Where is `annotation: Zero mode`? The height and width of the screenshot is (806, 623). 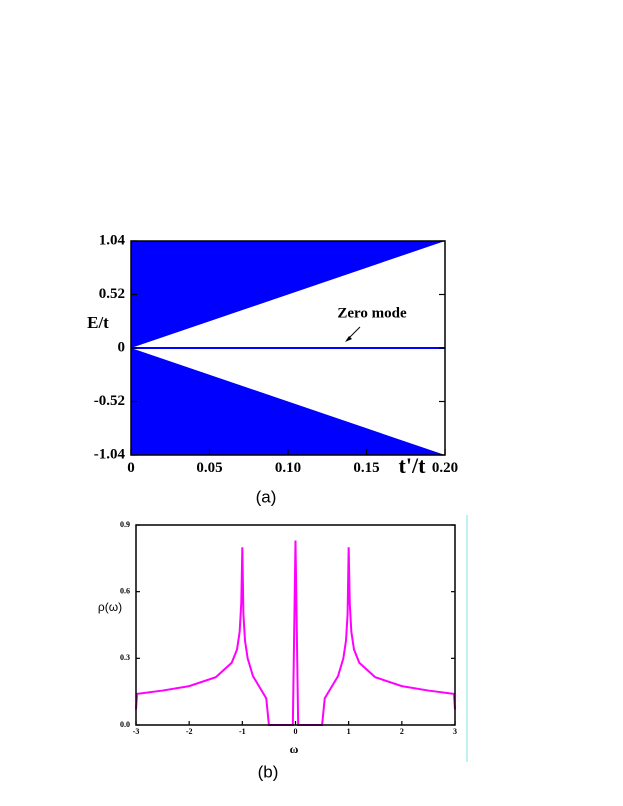 annotation: Zero mode is located at coordinates (372, 313).